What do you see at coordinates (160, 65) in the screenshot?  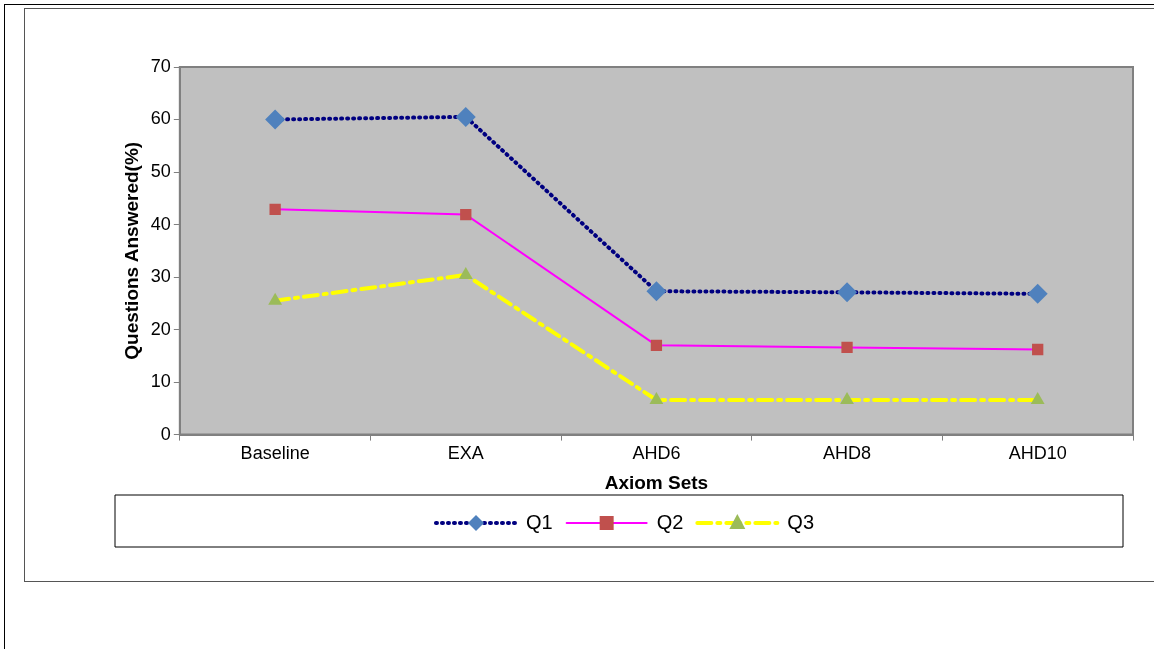 I see `y-tick-label: 70` at bounding box center [160, 65].